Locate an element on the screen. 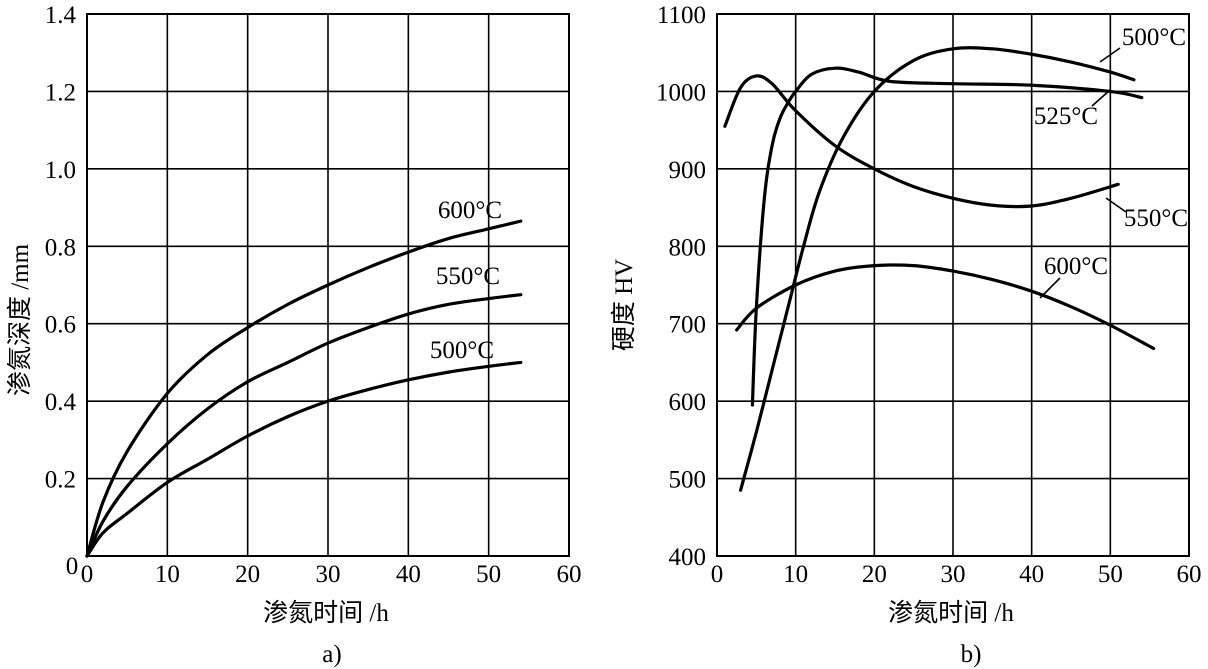 This screenshot has width=1208, height=669. y-tick-label: 1.4 is located at coordinates (61, 15).